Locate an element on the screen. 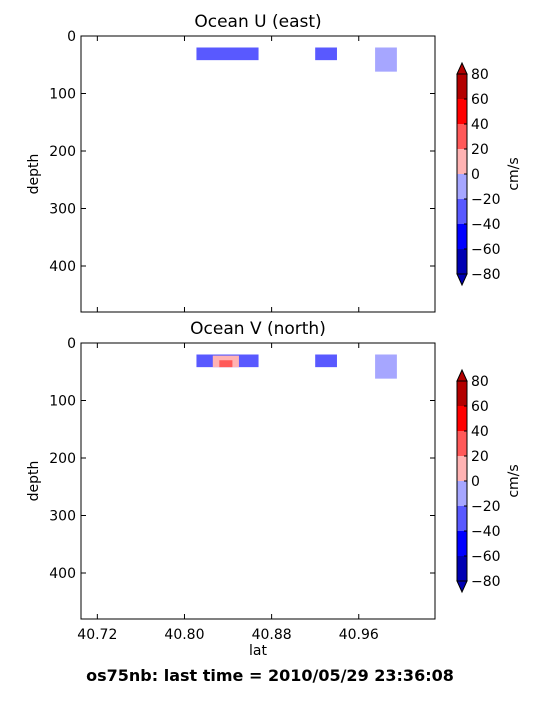 This screenshot has height=720, width=540. chart-title: Ocean V (north) is located at coordinates (258, 329).